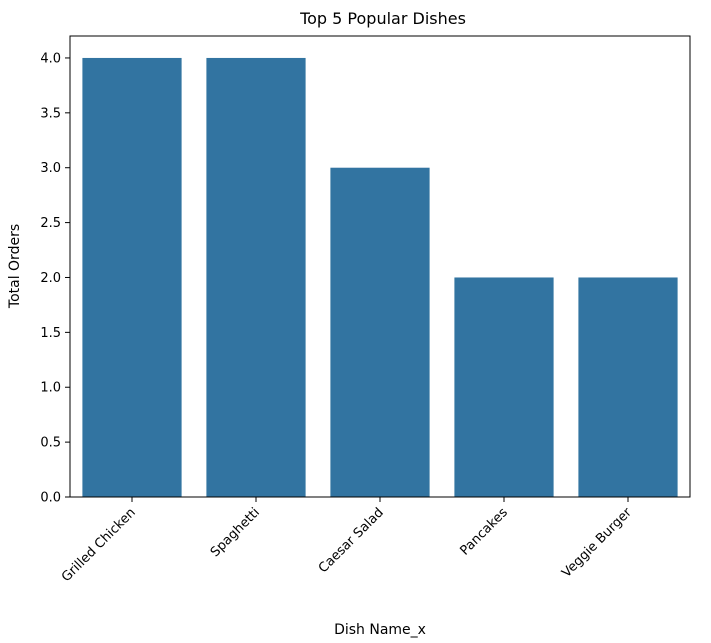 The image size is (711, 643). What do you see at coordinates (380, 332) in the screenshot?
I see `bar-caesar-salad` at bounding box center [380, 332].